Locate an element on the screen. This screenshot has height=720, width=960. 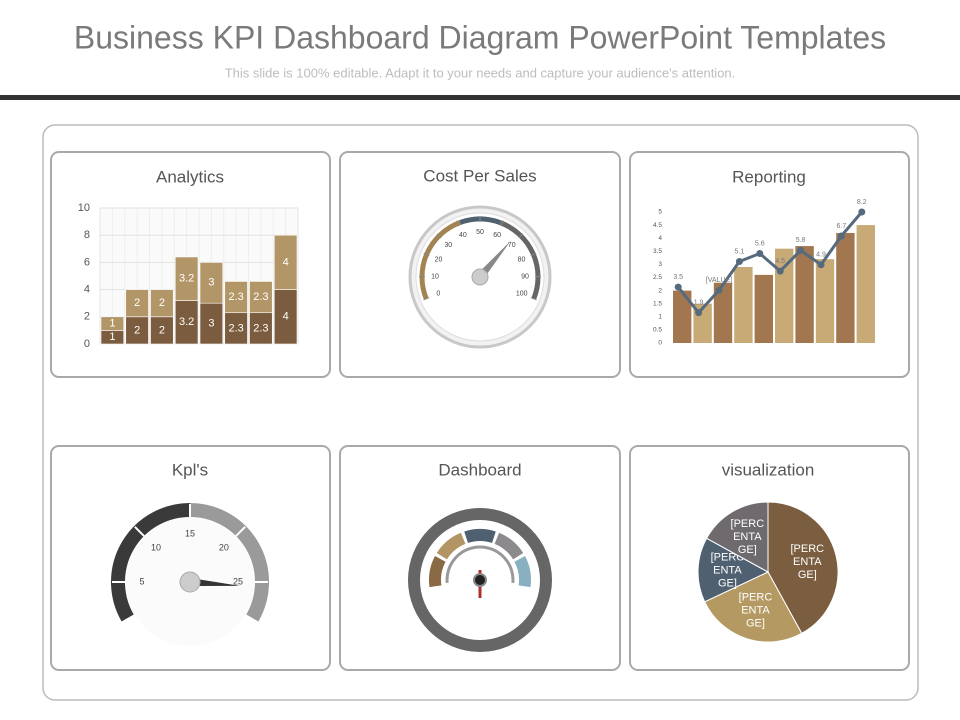
y-tick-label: 8 is located at coordinates (87, 235).